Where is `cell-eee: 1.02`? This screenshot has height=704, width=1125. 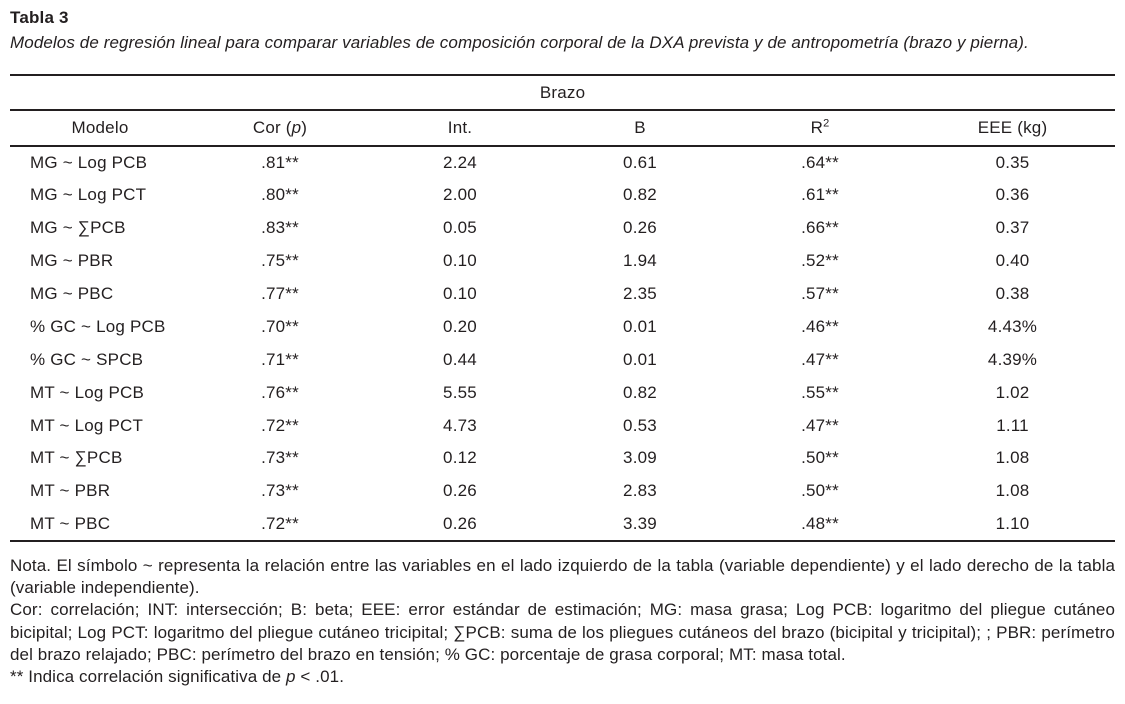 cell-eee: 1.02 is located at coordinates (1012, 392).